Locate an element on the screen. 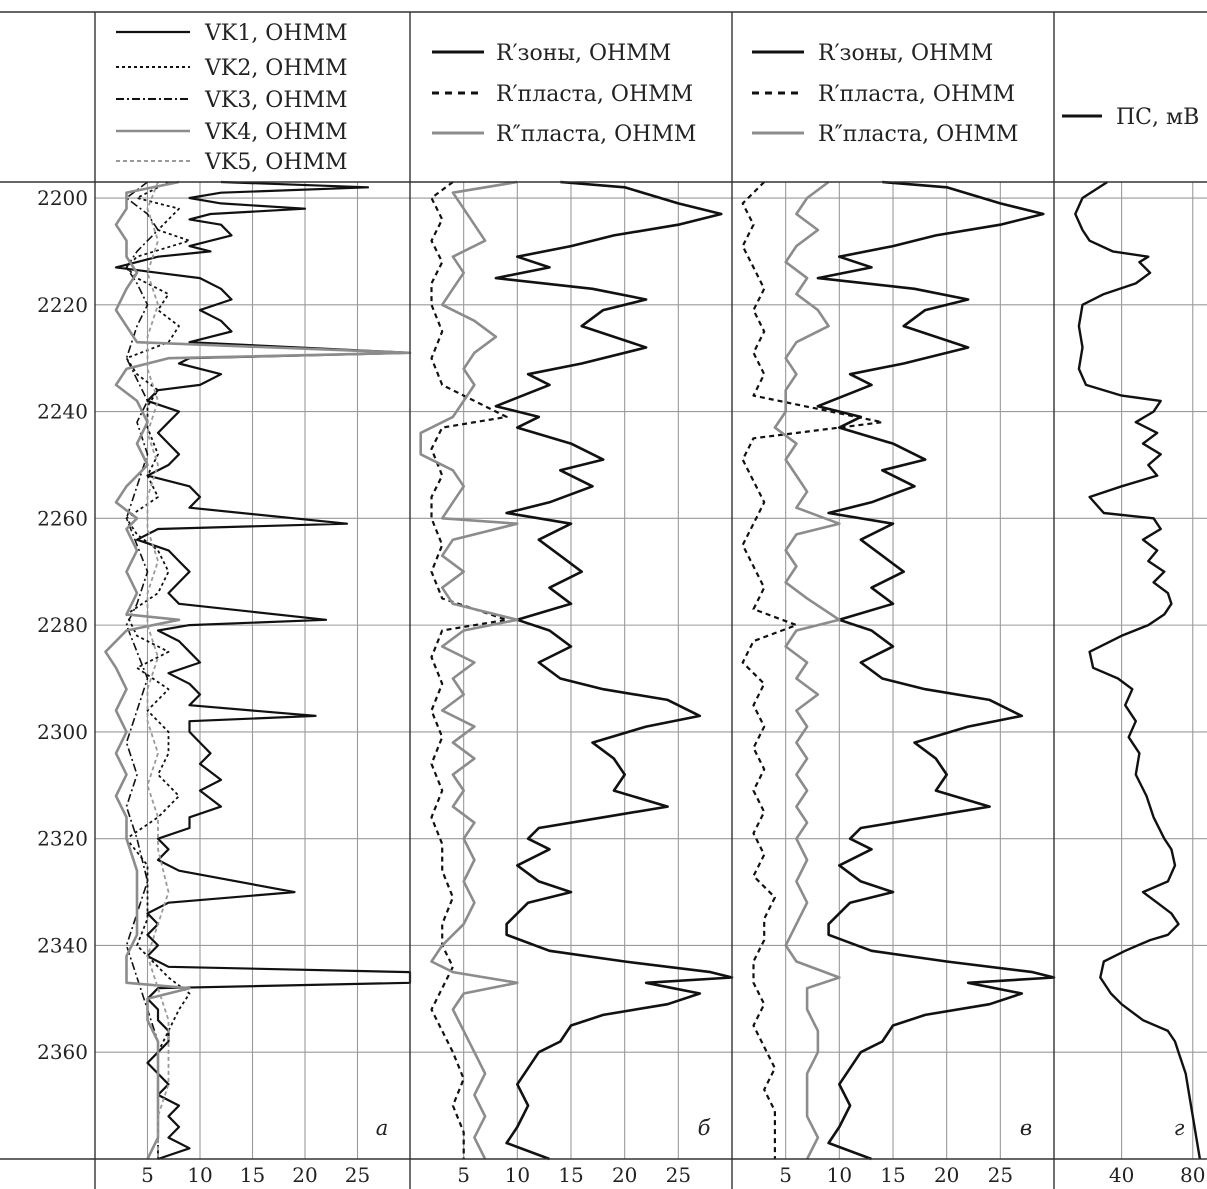 The width and height of the screenshot is (1207, 1189). legend-label-rzone-b: R′зоны, OHMM is located at coordinates (583, 53).